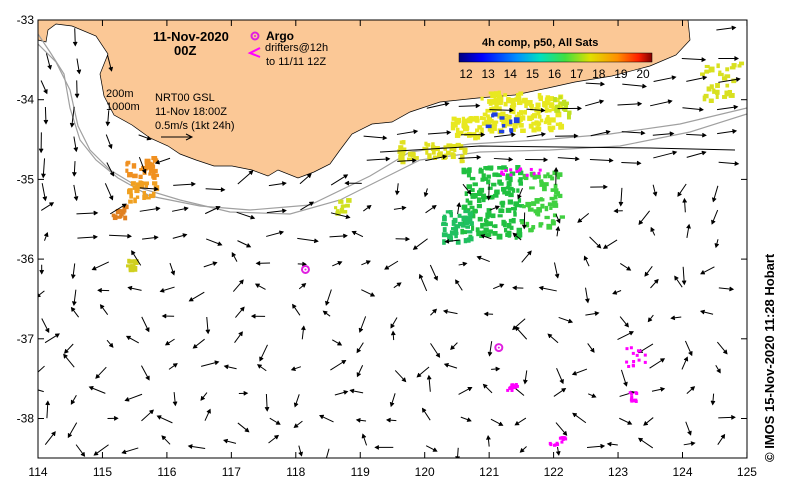 Image resolution: width=790 pixels, height=492 pixels. I want to click on drifter-track, so click(636, 357).